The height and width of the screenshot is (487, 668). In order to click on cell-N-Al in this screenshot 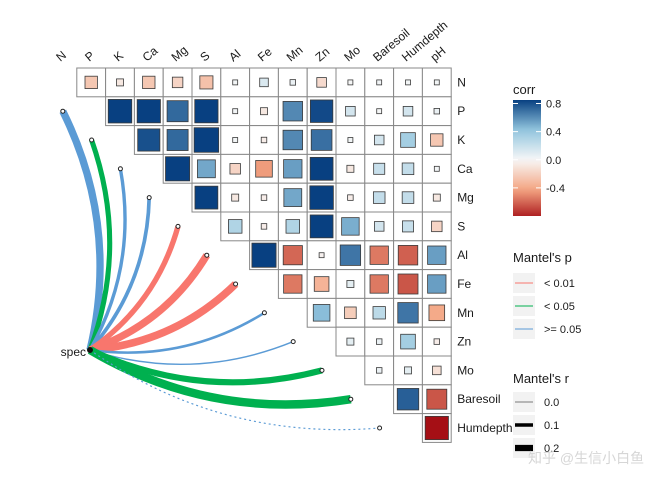, I will do `click(235, 82)`.